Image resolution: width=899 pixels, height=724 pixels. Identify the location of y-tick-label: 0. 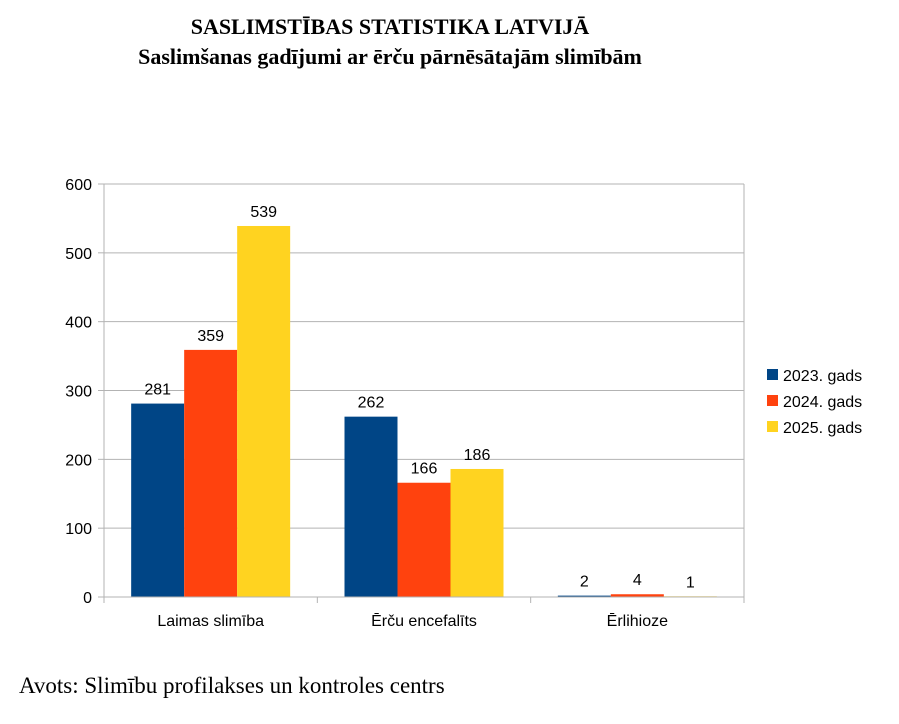
(87, 598).